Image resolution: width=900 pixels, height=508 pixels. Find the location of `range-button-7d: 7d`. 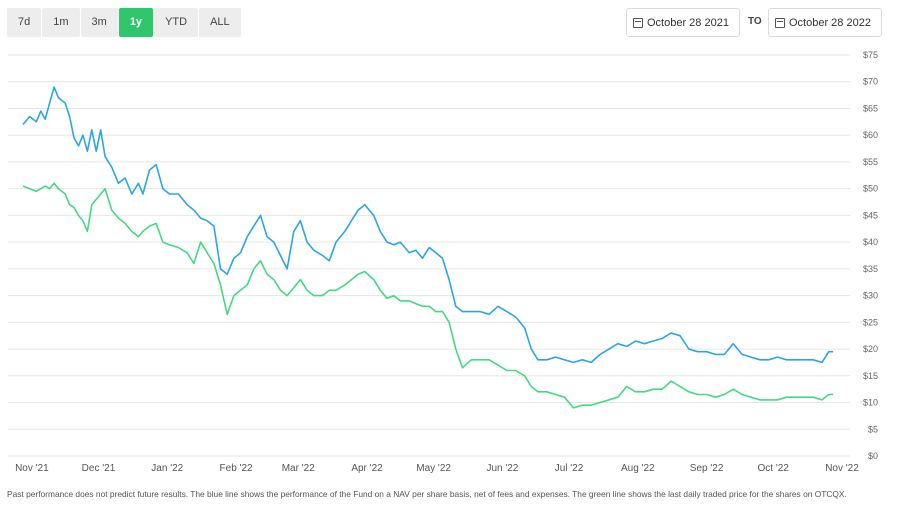

range-button-7d: 7d is located at coordinates (24, 22).